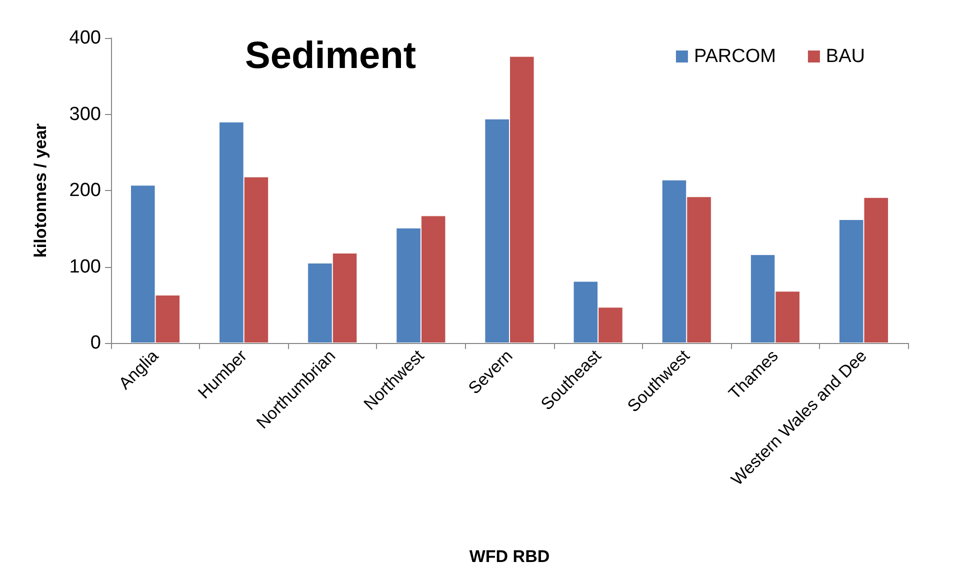 The image size is (958, 581). What do you see at coordinates (330, 56) in the screenshot?
I see `chart-title: Sediment` at bounding box center [330, 56].